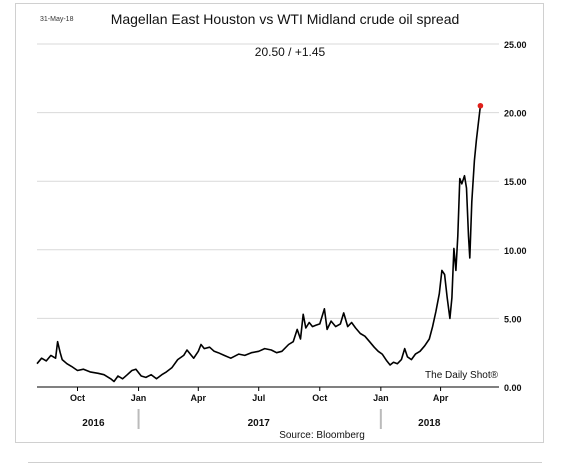 The width and height of the screenshot is (570, 467). What do you see at coordinates (513, 388) in the screenshot?
I see `y-tick-label: 0.00` at bounding box center [513, 388].